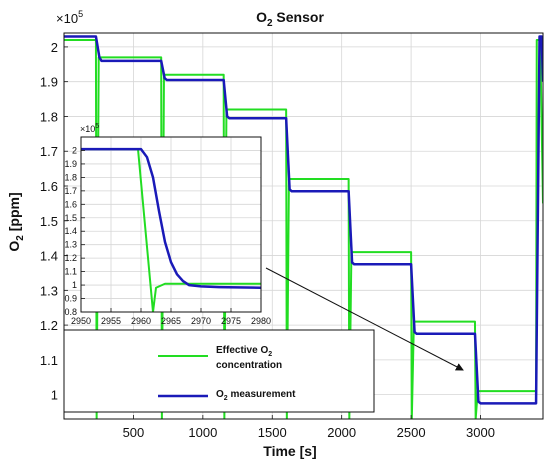  What do you see at coordinates (70, 177) in the screenshot?
I see `inset-y-tick-label: 1.8` at bounding box center [70, 177].